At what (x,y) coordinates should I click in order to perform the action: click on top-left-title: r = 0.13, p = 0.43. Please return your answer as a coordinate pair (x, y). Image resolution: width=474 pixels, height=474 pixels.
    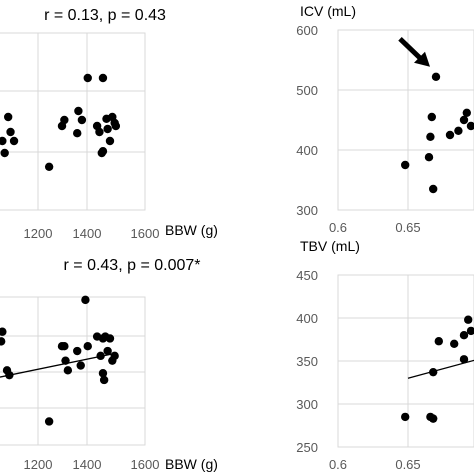
    Looking at the image, I should click on (105, 15).